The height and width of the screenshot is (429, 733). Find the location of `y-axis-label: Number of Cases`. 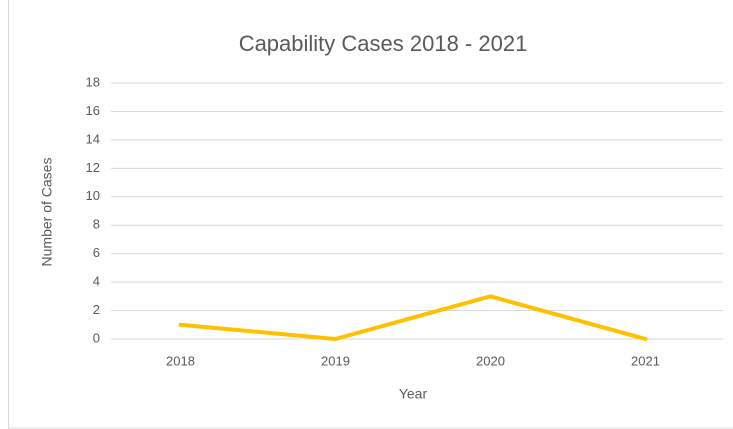

y-axis-label: Number of Cases is located at coordinates (47, 212).